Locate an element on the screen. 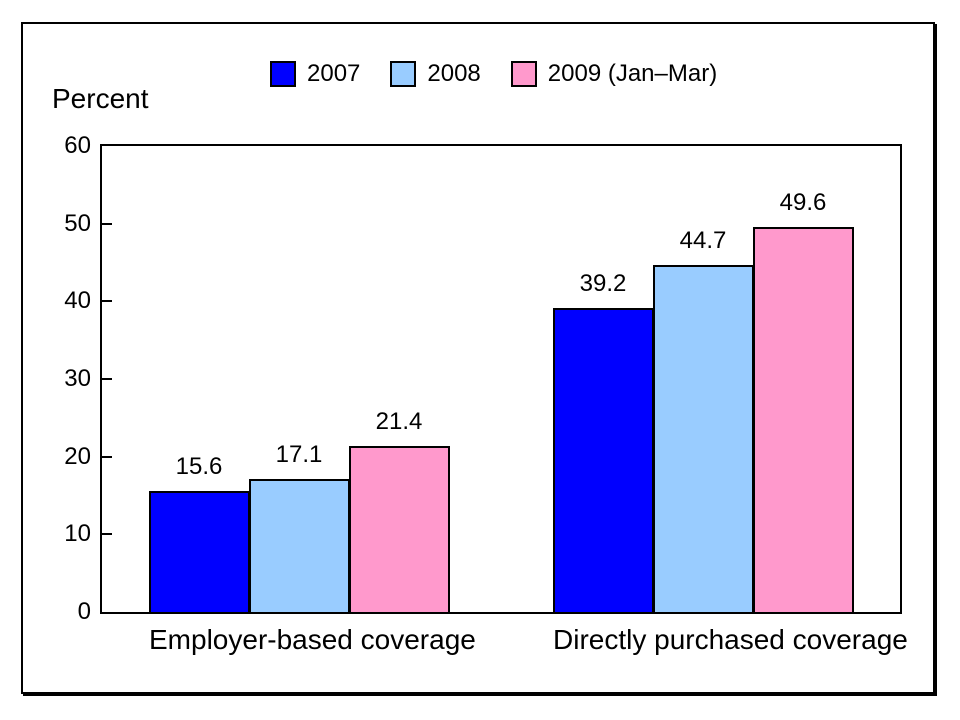 The image size is (960, 720). legend-swatch-2008 is located at coordinates (403, 74).